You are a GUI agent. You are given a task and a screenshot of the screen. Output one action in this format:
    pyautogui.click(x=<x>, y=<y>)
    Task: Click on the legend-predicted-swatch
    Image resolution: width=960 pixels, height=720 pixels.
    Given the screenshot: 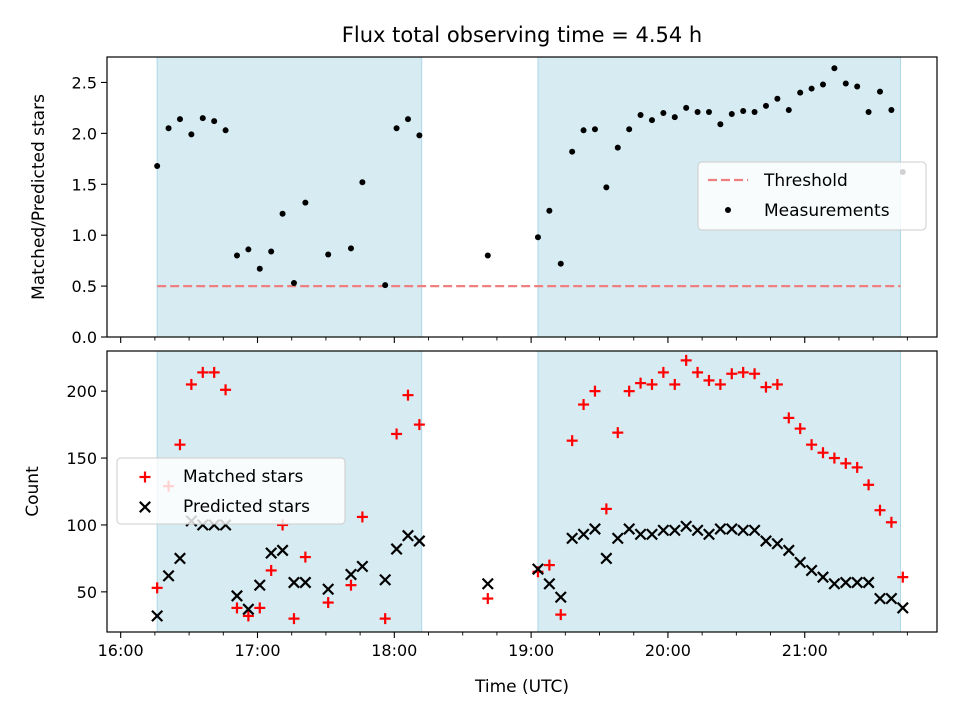 What is the action you would take?
    pyautogui.click(x=145, y=507)
    